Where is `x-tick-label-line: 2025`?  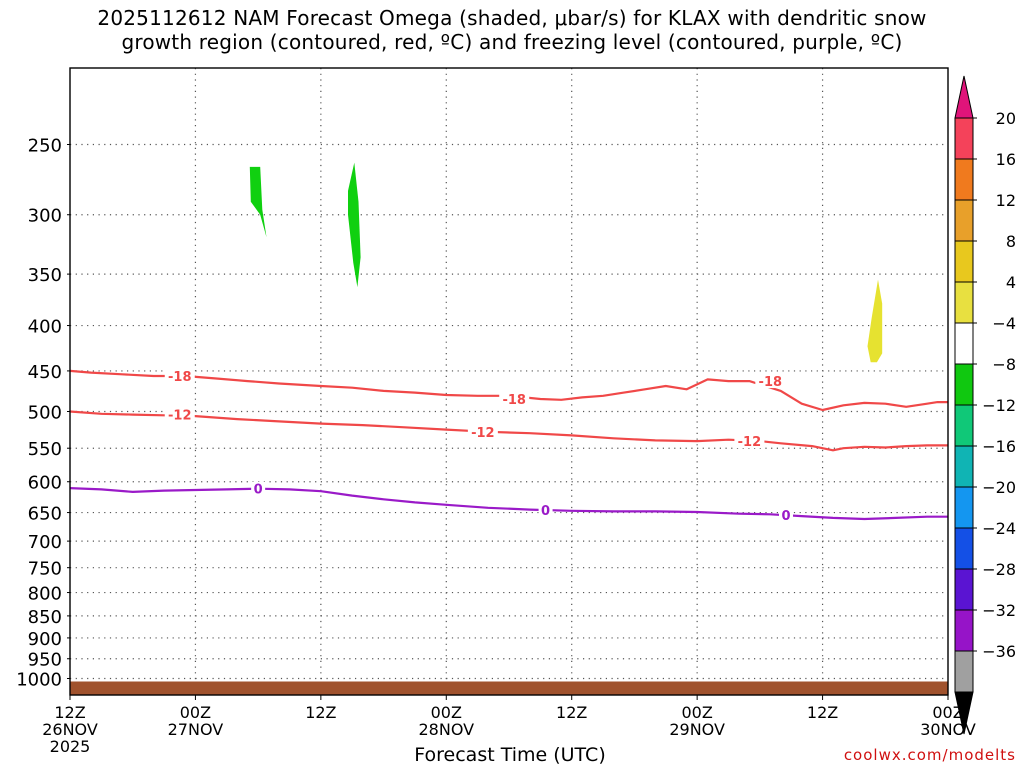
x-tick-label-line: 2025 is located at coordinates (70, 746).